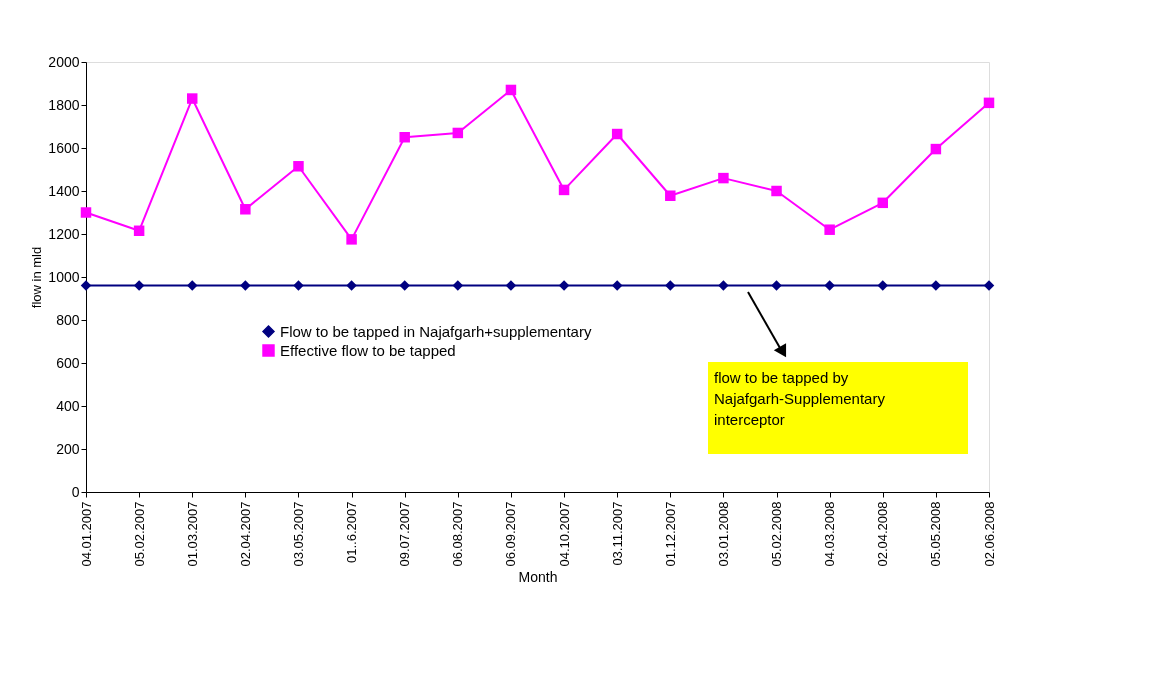  I want to click on x-tick-label: 04.01.2007, so click(86, 534).